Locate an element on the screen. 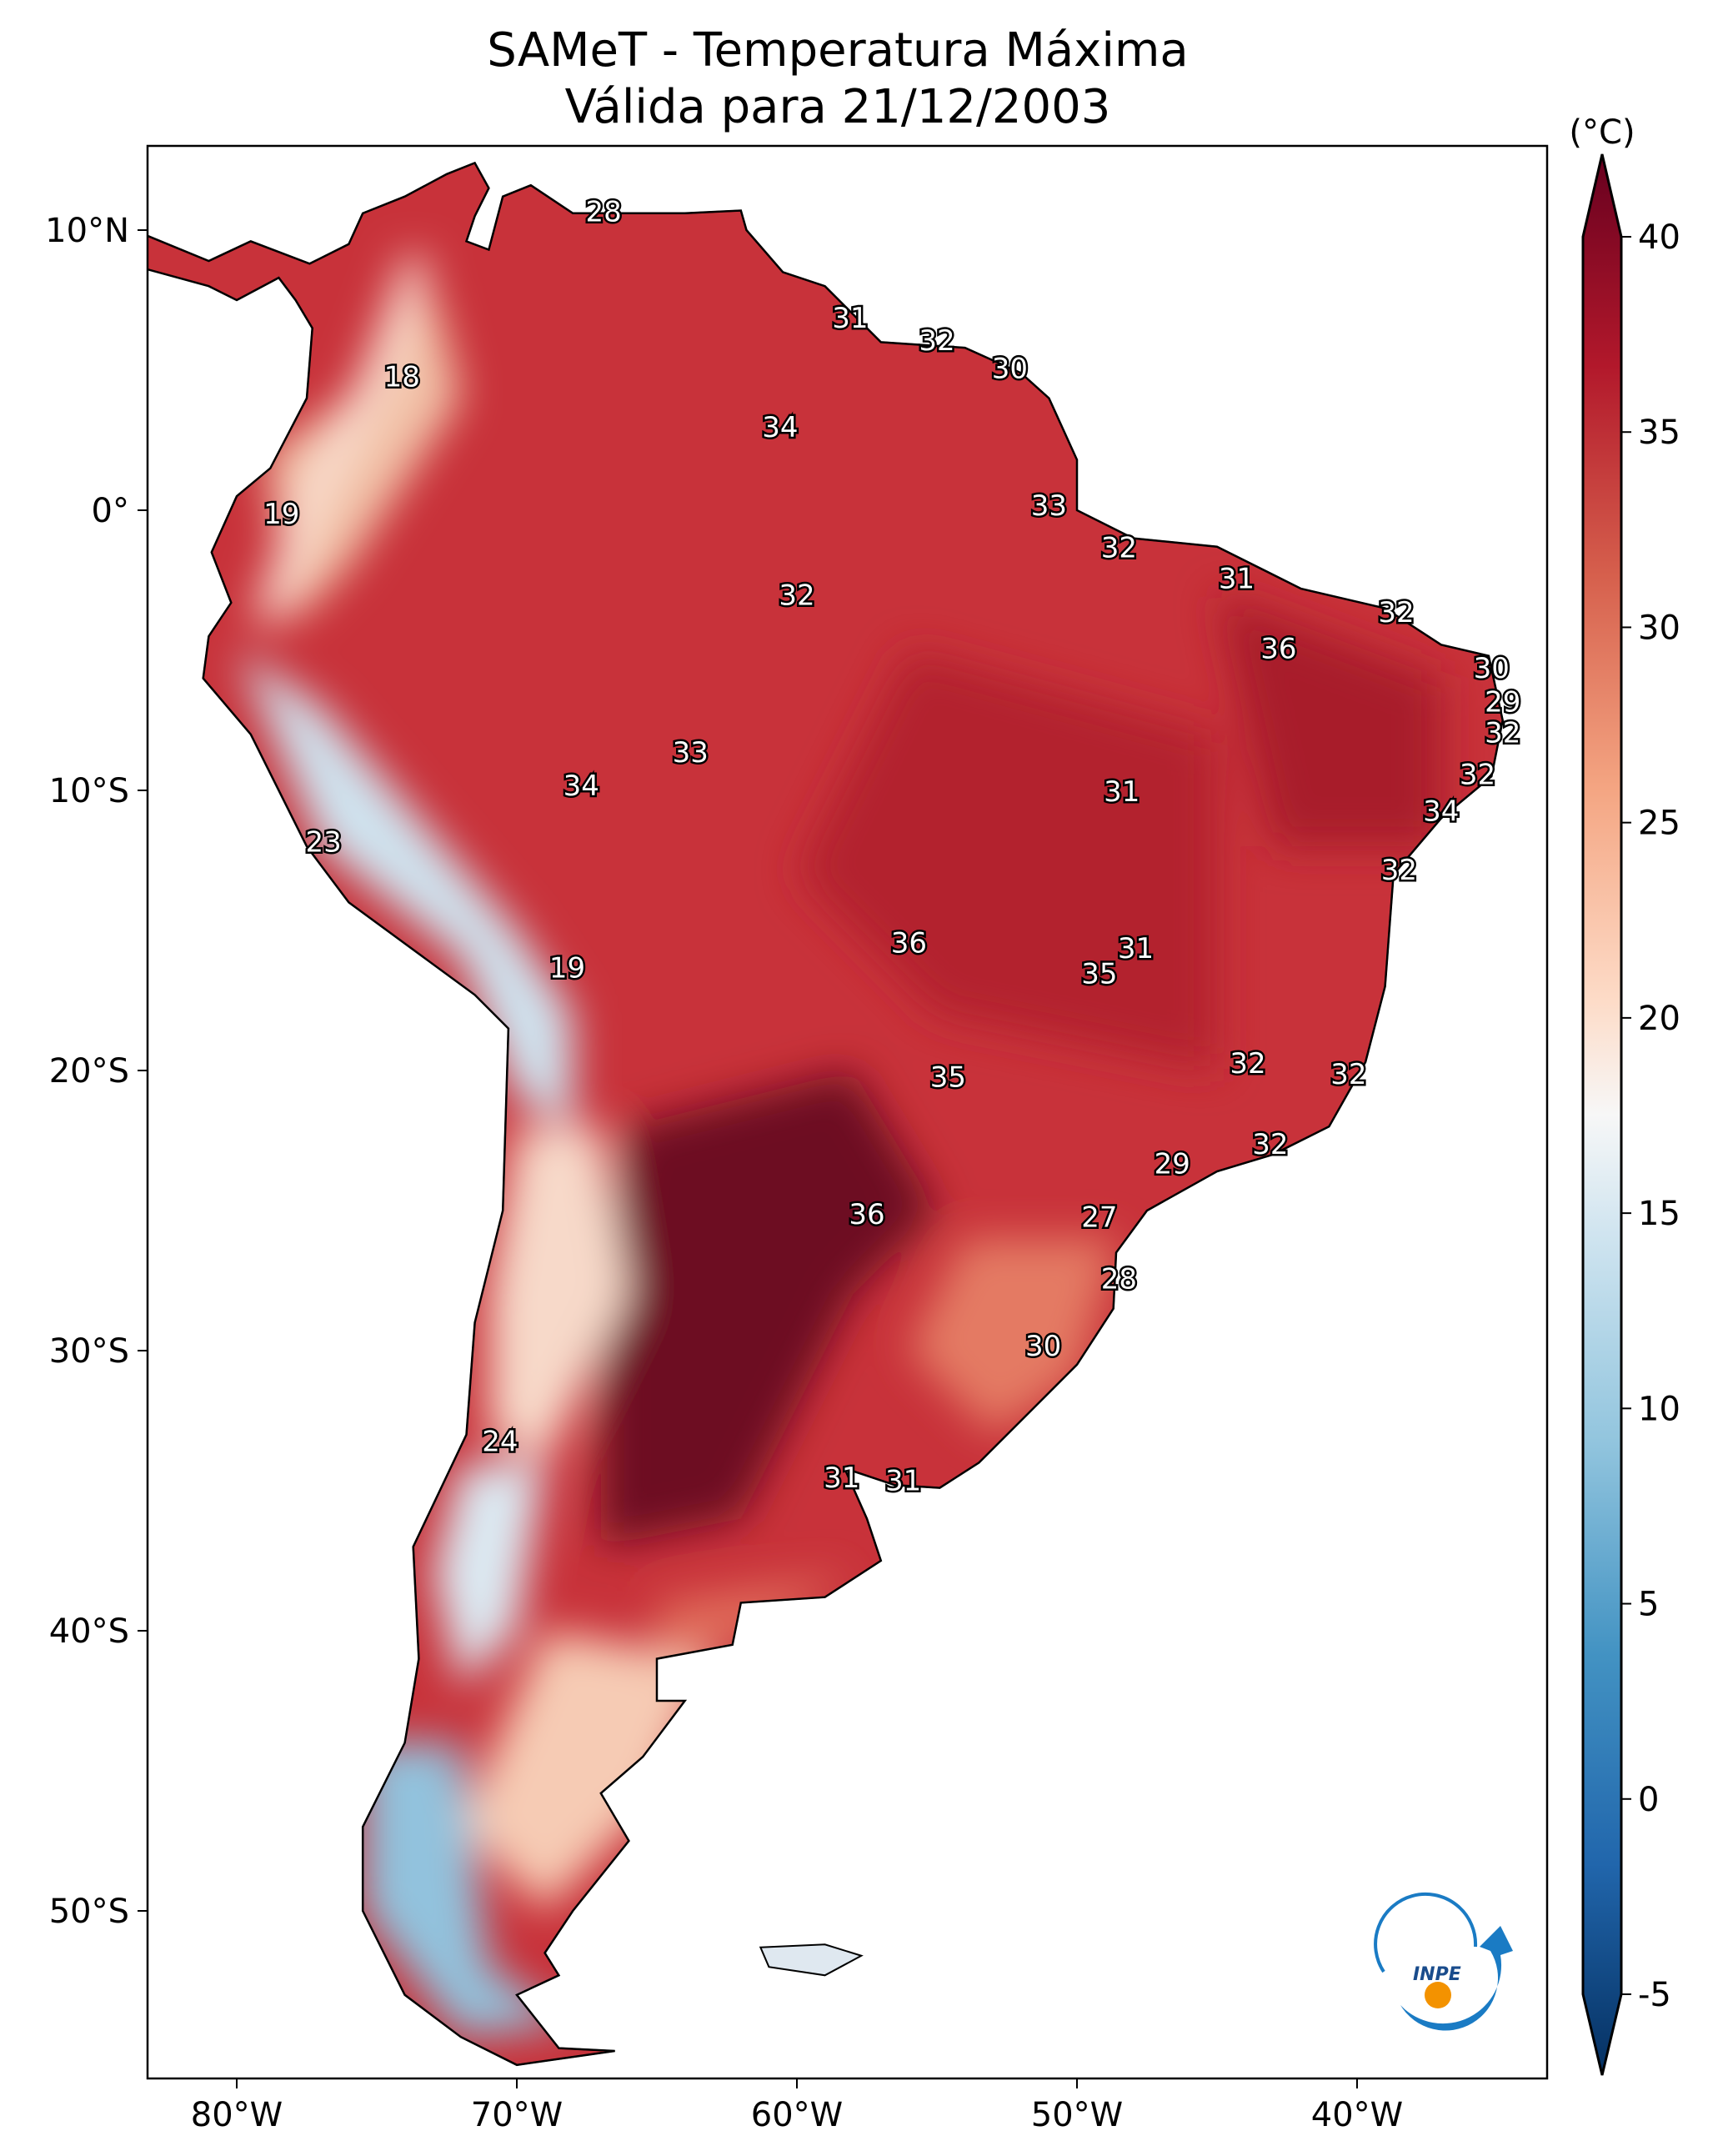 The image size is (1723, 2156). colorbar-tick-label: -5 is located at coordinates (1655, 1995).